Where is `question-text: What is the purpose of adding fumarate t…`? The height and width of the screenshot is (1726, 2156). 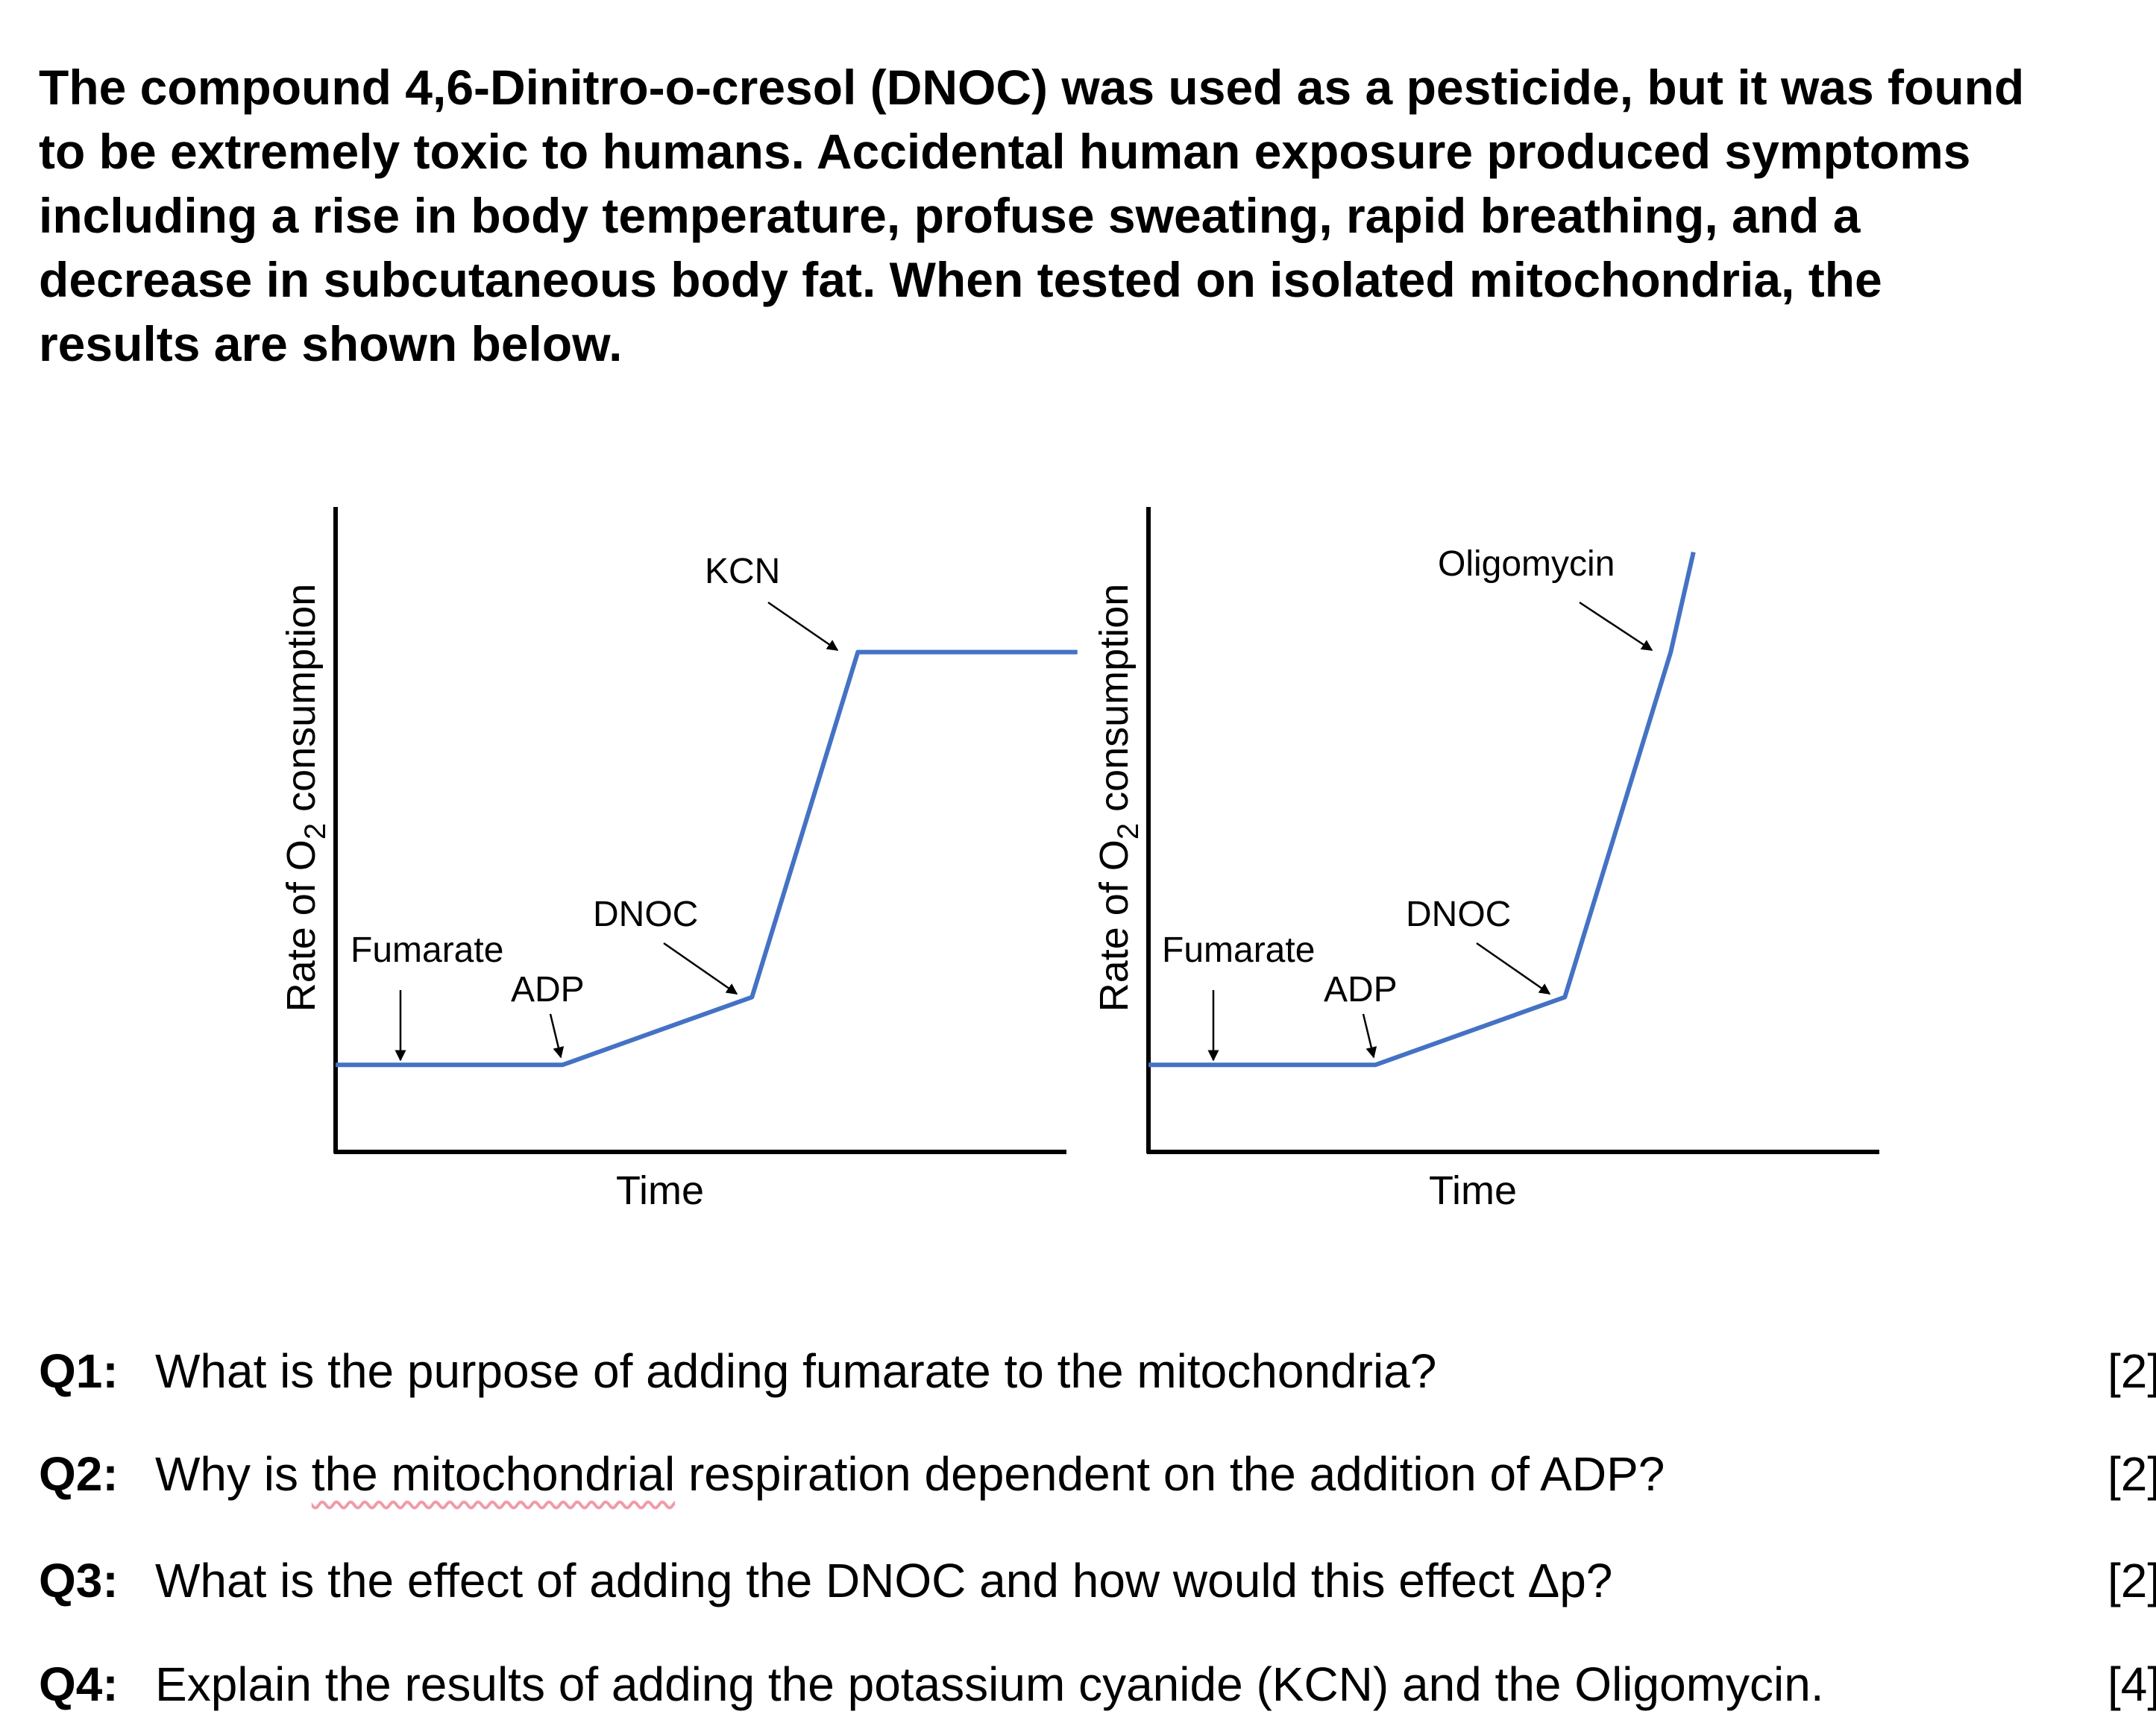 question-text: What is the purpose of adding fumarate t… is located at coordinates (796, 1371).